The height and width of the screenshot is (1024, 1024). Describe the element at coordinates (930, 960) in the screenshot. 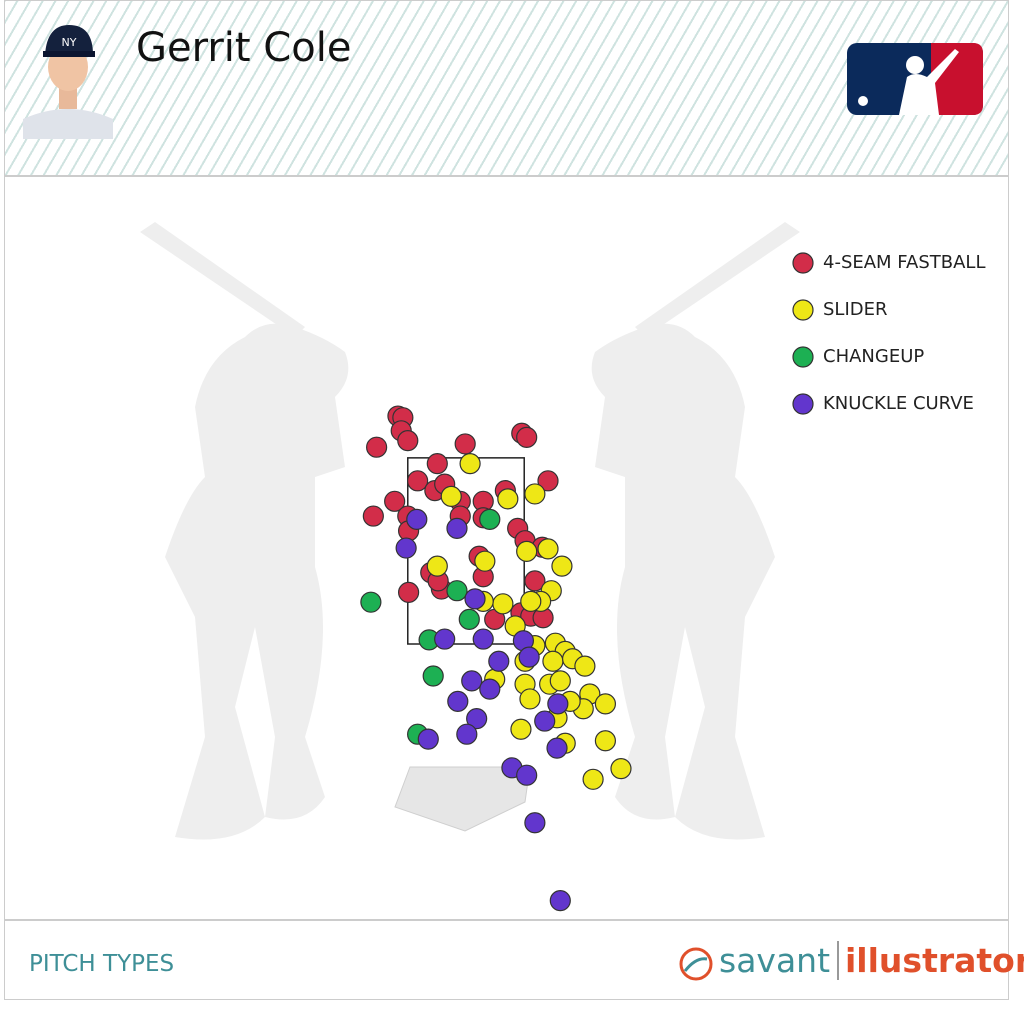

I see `brand: illustrator` at that location.